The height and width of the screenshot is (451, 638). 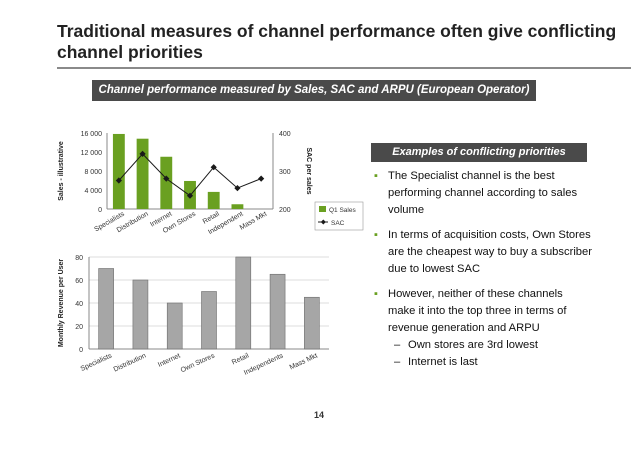 What do you see at coordinates (342, 210) in the screenshot?
I see `legend-label-sales: Q1 Sales` at bounding box center [342, 210].